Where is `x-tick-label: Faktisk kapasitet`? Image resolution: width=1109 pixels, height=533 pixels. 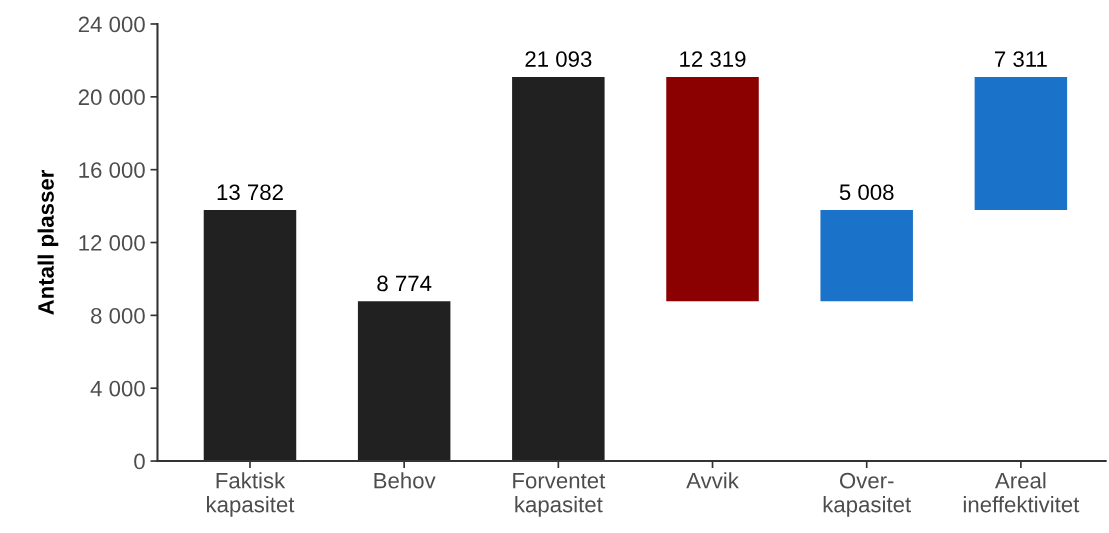
x-tick-label: Faktisk kapasitet is located at coordinates (251, 494).